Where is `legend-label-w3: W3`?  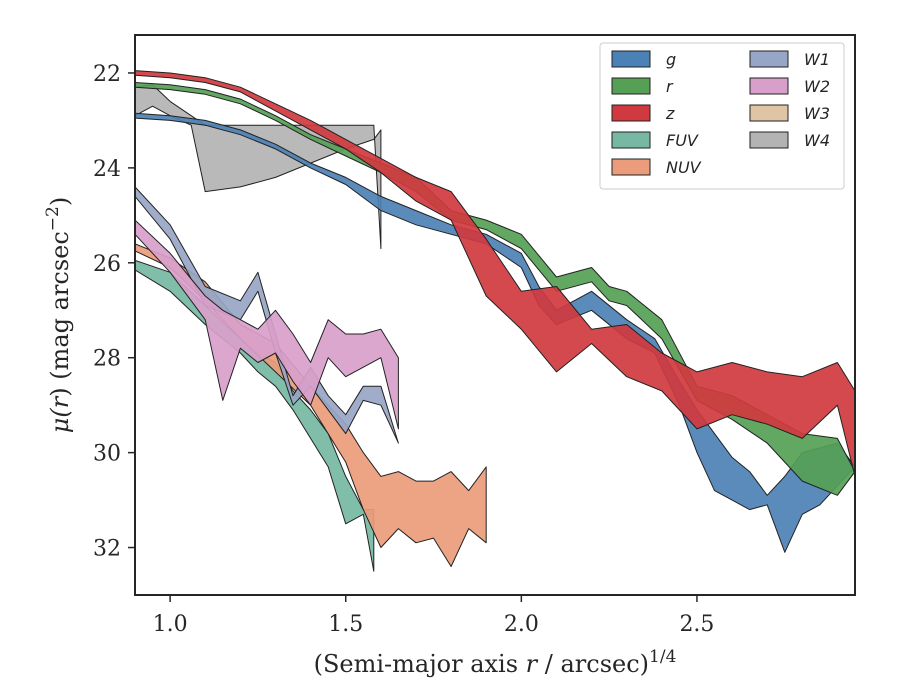 legend-label-w3: W3 is located at coordinates (817, 113).